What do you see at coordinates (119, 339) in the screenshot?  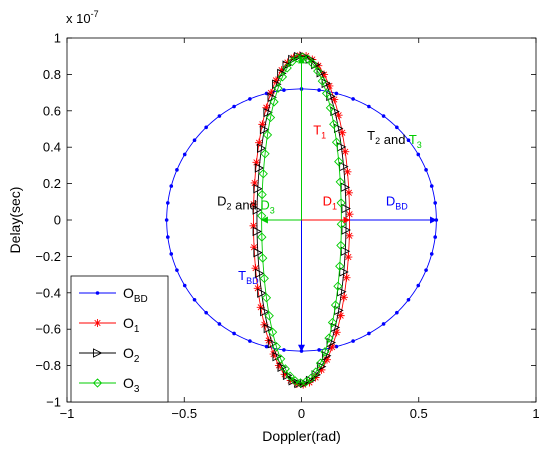 I see `legend-box` at bounding box center [119, 339].